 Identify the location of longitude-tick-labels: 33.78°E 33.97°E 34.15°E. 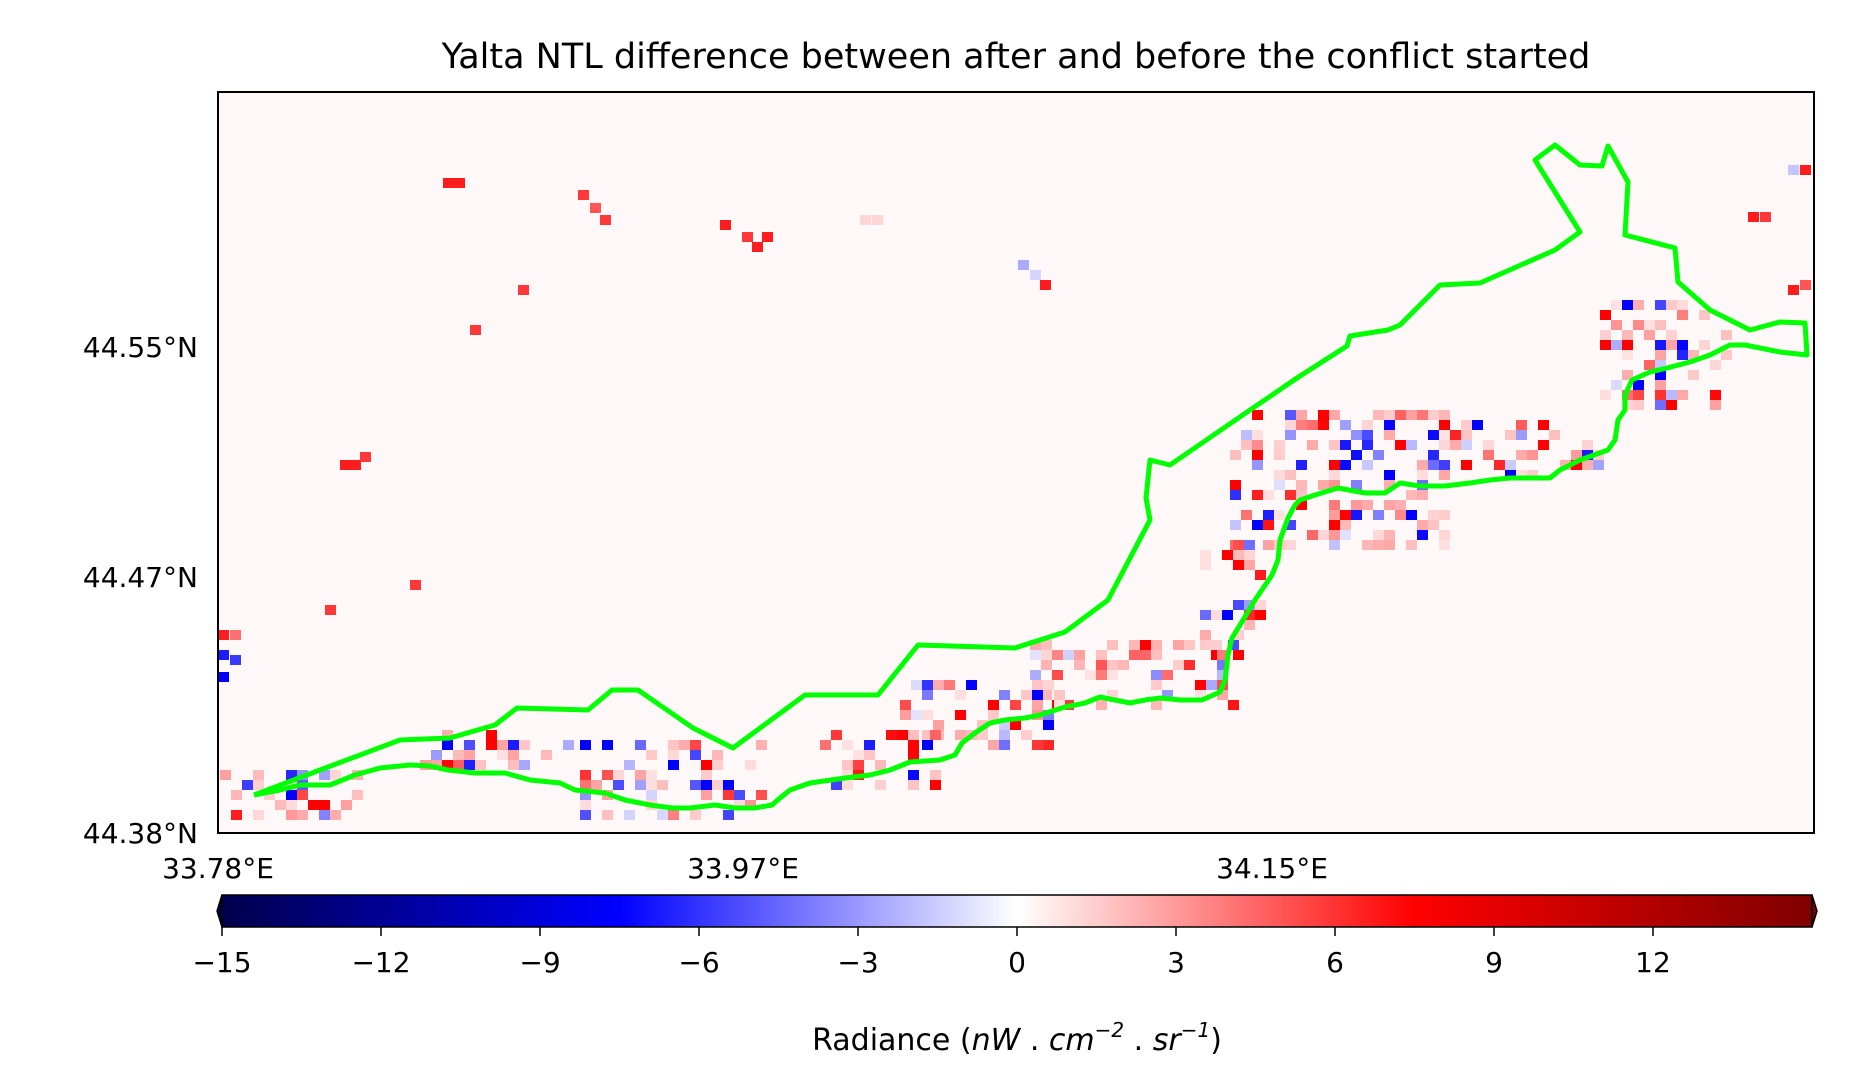
(745, 868).